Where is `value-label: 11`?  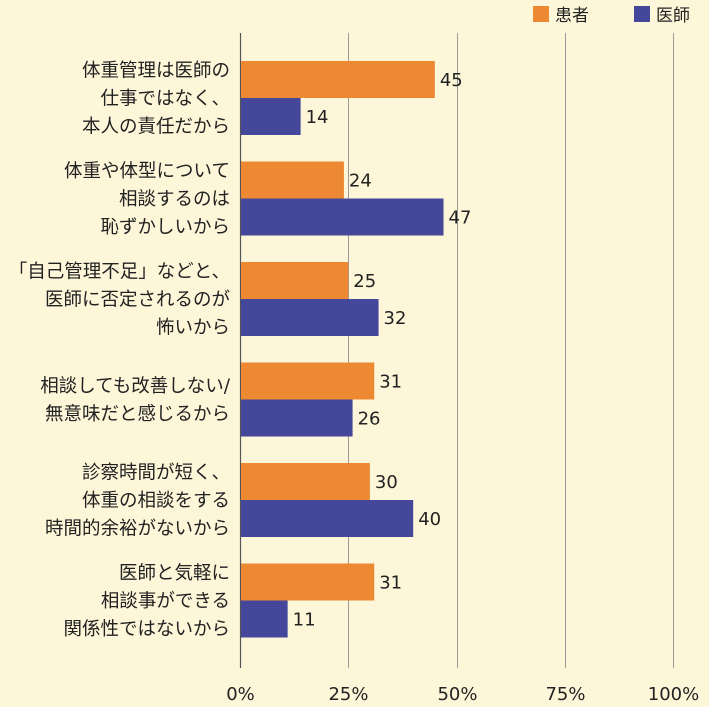 value-label: 11 is located at coordinates (304, 620).